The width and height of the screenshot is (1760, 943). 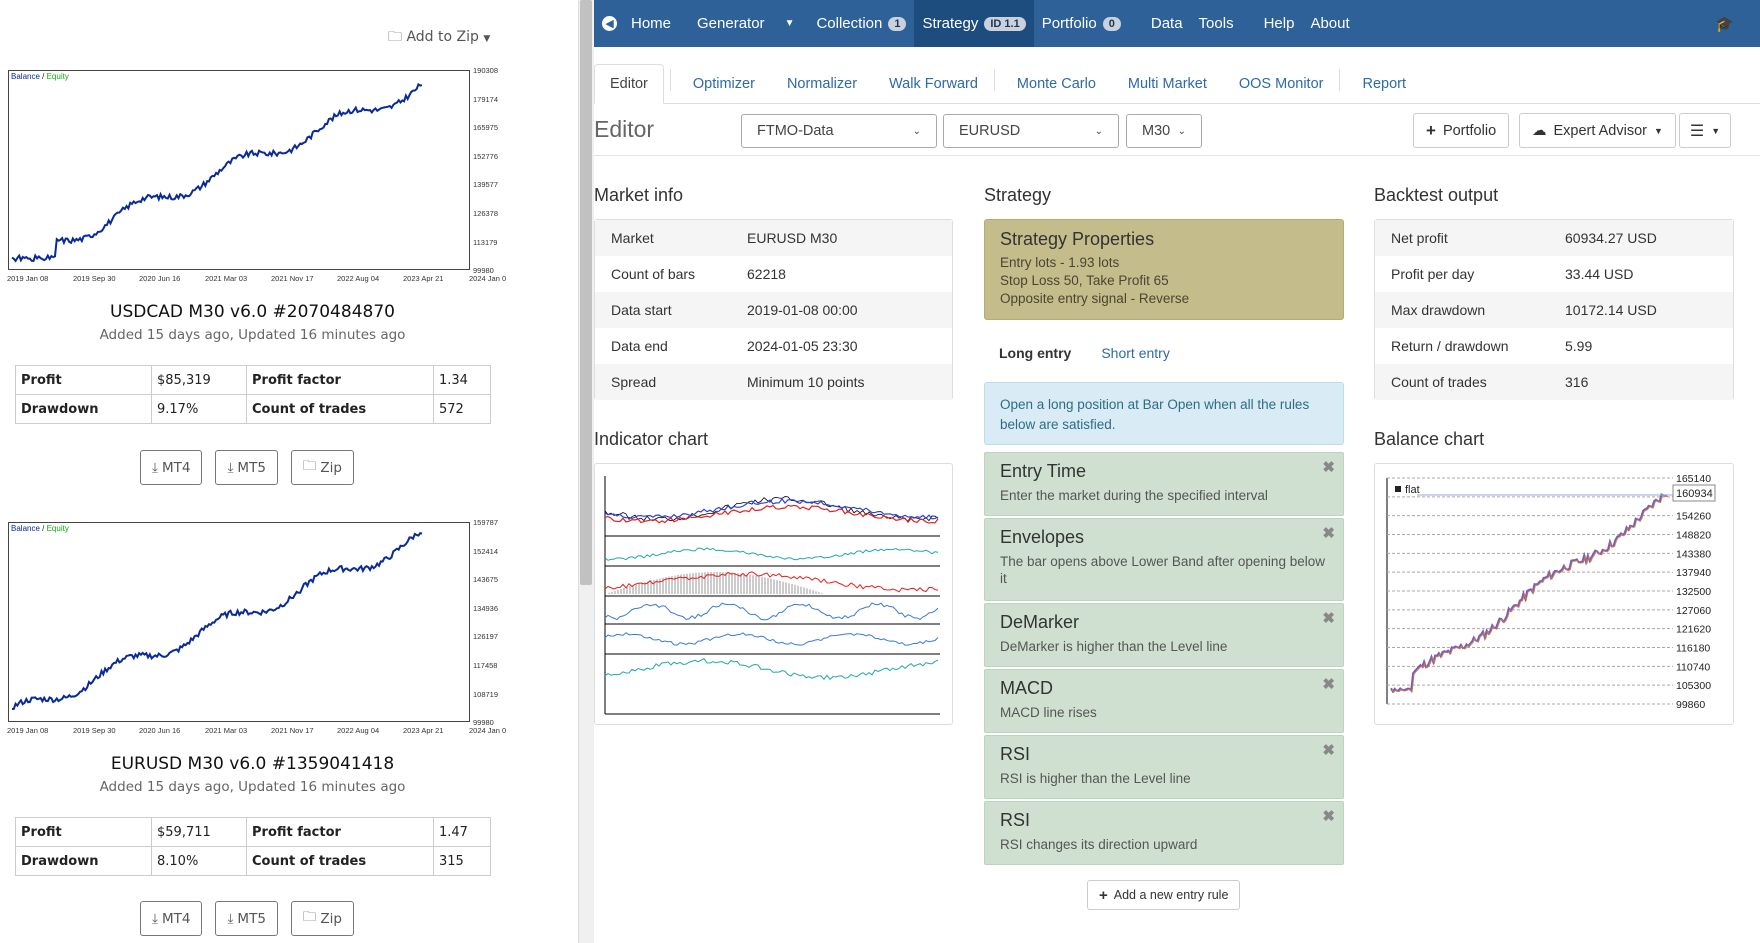 I want to click on tab-editor: Editor, so click(x=629, y=84).